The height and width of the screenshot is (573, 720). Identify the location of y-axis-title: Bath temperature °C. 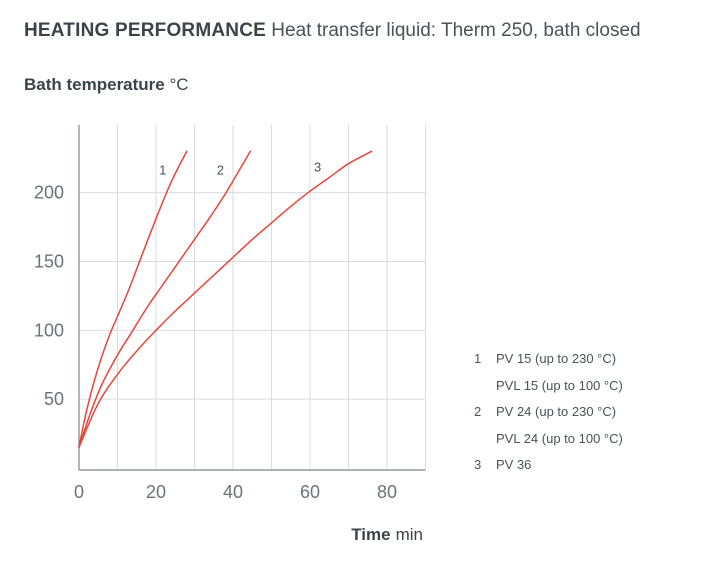
(106, 85).